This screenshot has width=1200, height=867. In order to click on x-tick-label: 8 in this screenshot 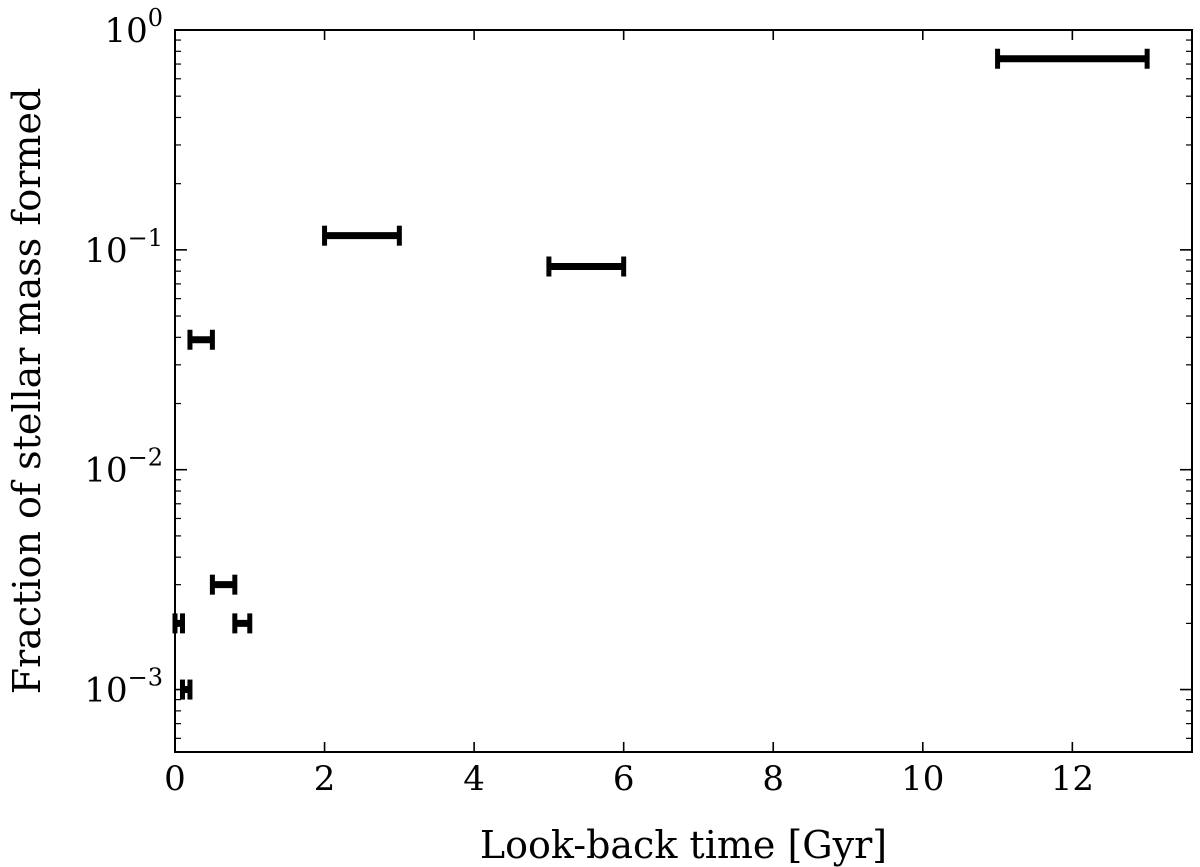, I will do `click(773, 779)`.